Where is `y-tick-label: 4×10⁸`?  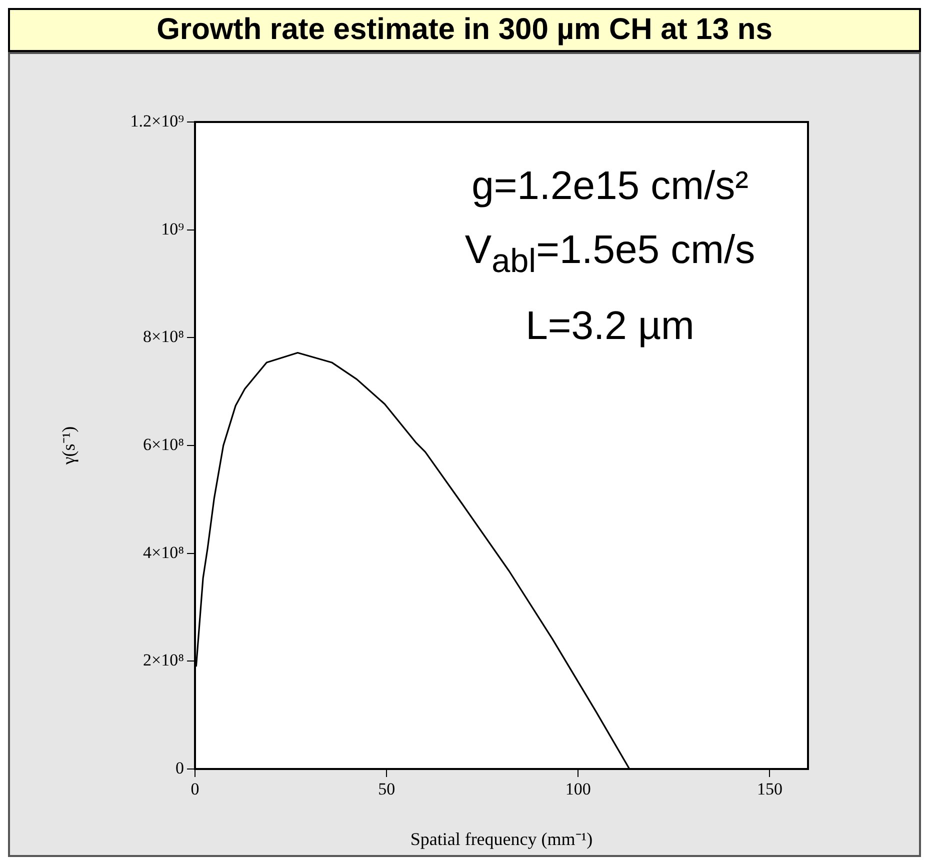 y-tick-label: 4×10⁸ is located at coordinates (163, 552).